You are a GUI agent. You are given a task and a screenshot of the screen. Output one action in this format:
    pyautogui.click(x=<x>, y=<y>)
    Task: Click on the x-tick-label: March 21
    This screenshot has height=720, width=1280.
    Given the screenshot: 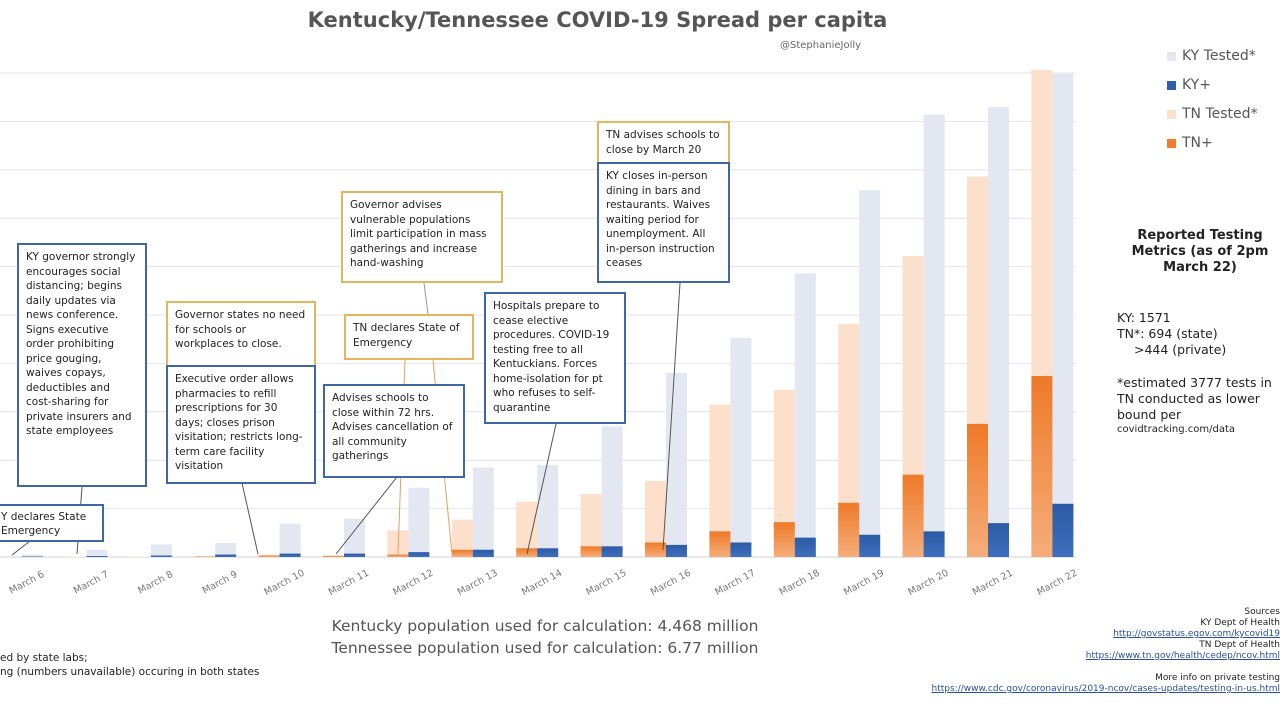 What is the action you would take?
    pyautogui.click(x=993, y=583)
    